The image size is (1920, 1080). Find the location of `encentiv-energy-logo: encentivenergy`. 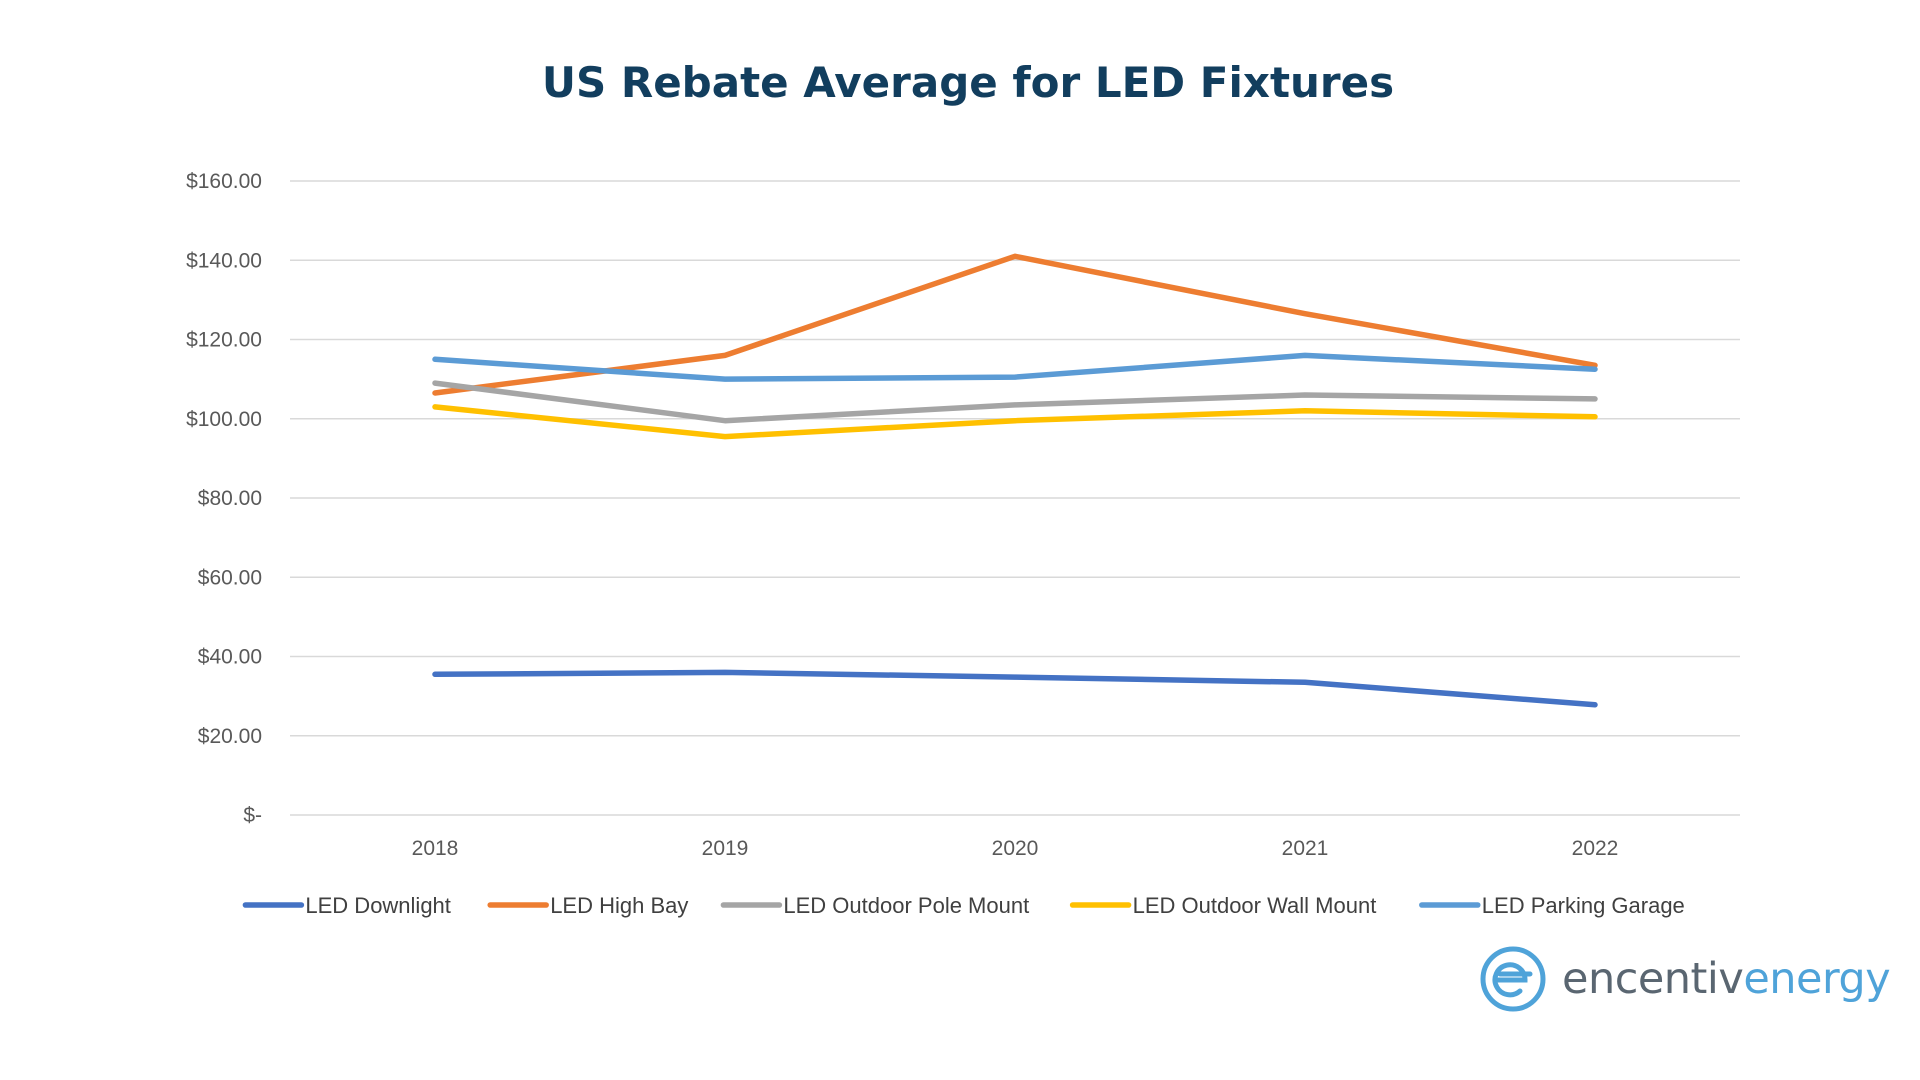

encentiv-energy-logo: encentivenergy is located at coordinates (1684, 979).